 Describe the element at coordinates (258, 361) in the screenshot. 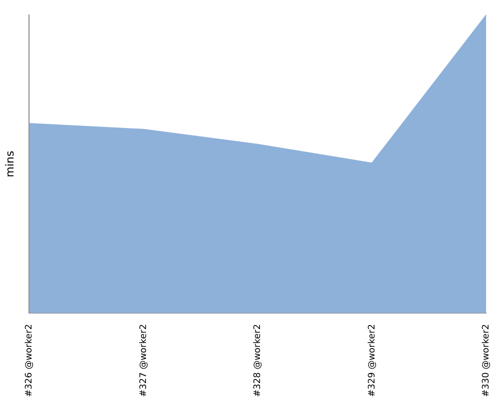

I see `x-tick-label: #328 @worker2` at that location.